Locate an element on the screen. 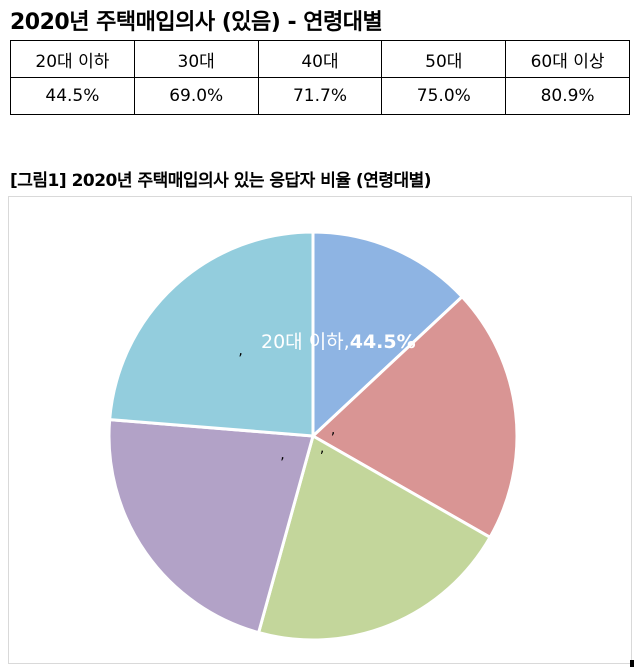 This screenshot has height=667, width=634. data-label-20대-이하: 20대 이하,44.5% is located at coordinates (338, 342).